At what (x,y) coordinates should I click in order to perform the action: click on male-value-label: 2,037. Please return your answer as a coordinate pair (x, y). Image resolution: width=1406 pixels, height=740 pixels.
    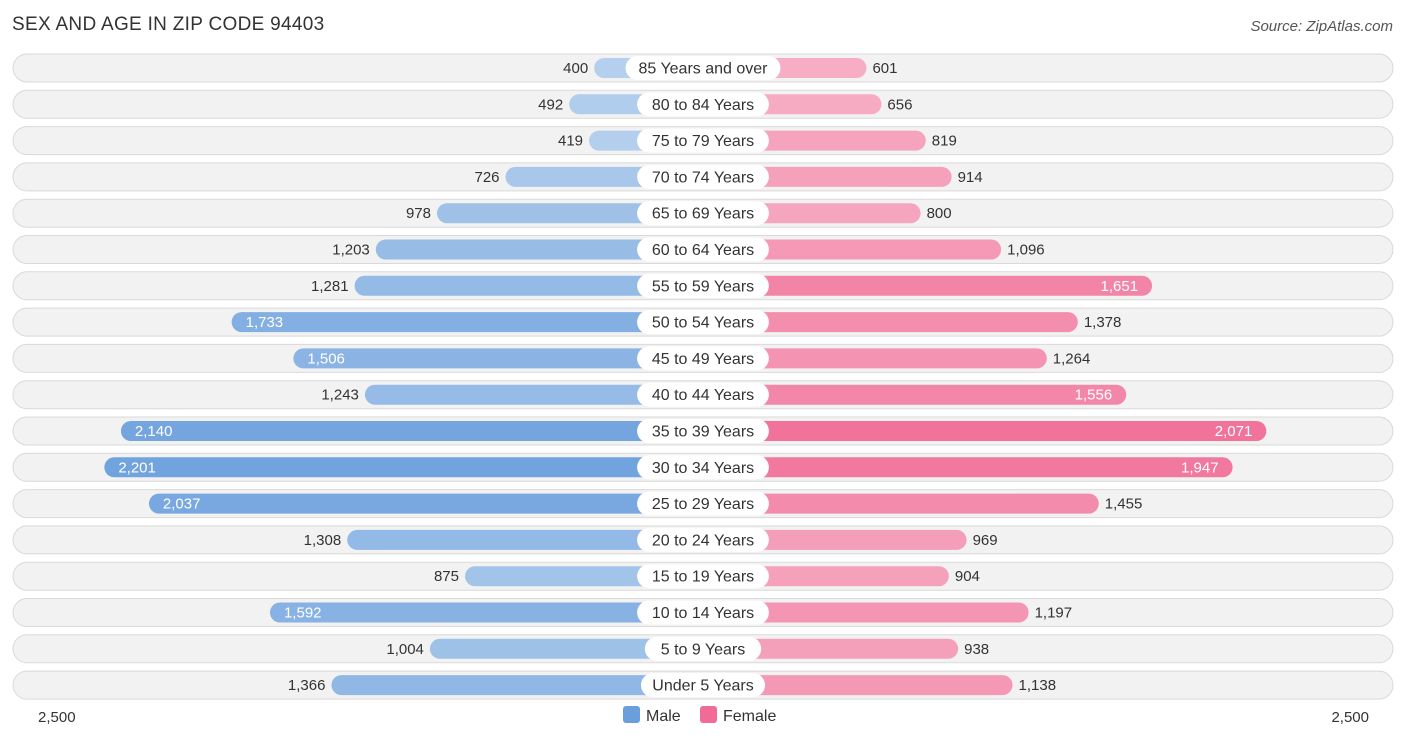
    Looking at the image, I should click on (182, 504).